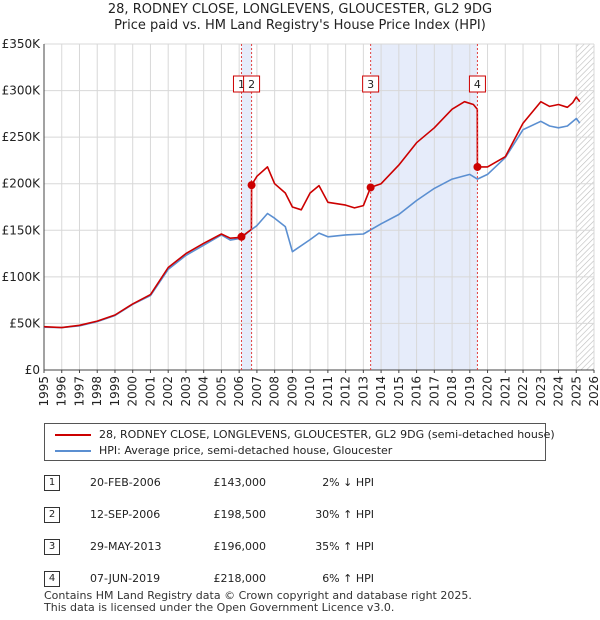  What do you see at coordinates (126, 546) in the screenshot?
I see `transaction-date: 29-MAY-2013` at bounding box center [126, 546].